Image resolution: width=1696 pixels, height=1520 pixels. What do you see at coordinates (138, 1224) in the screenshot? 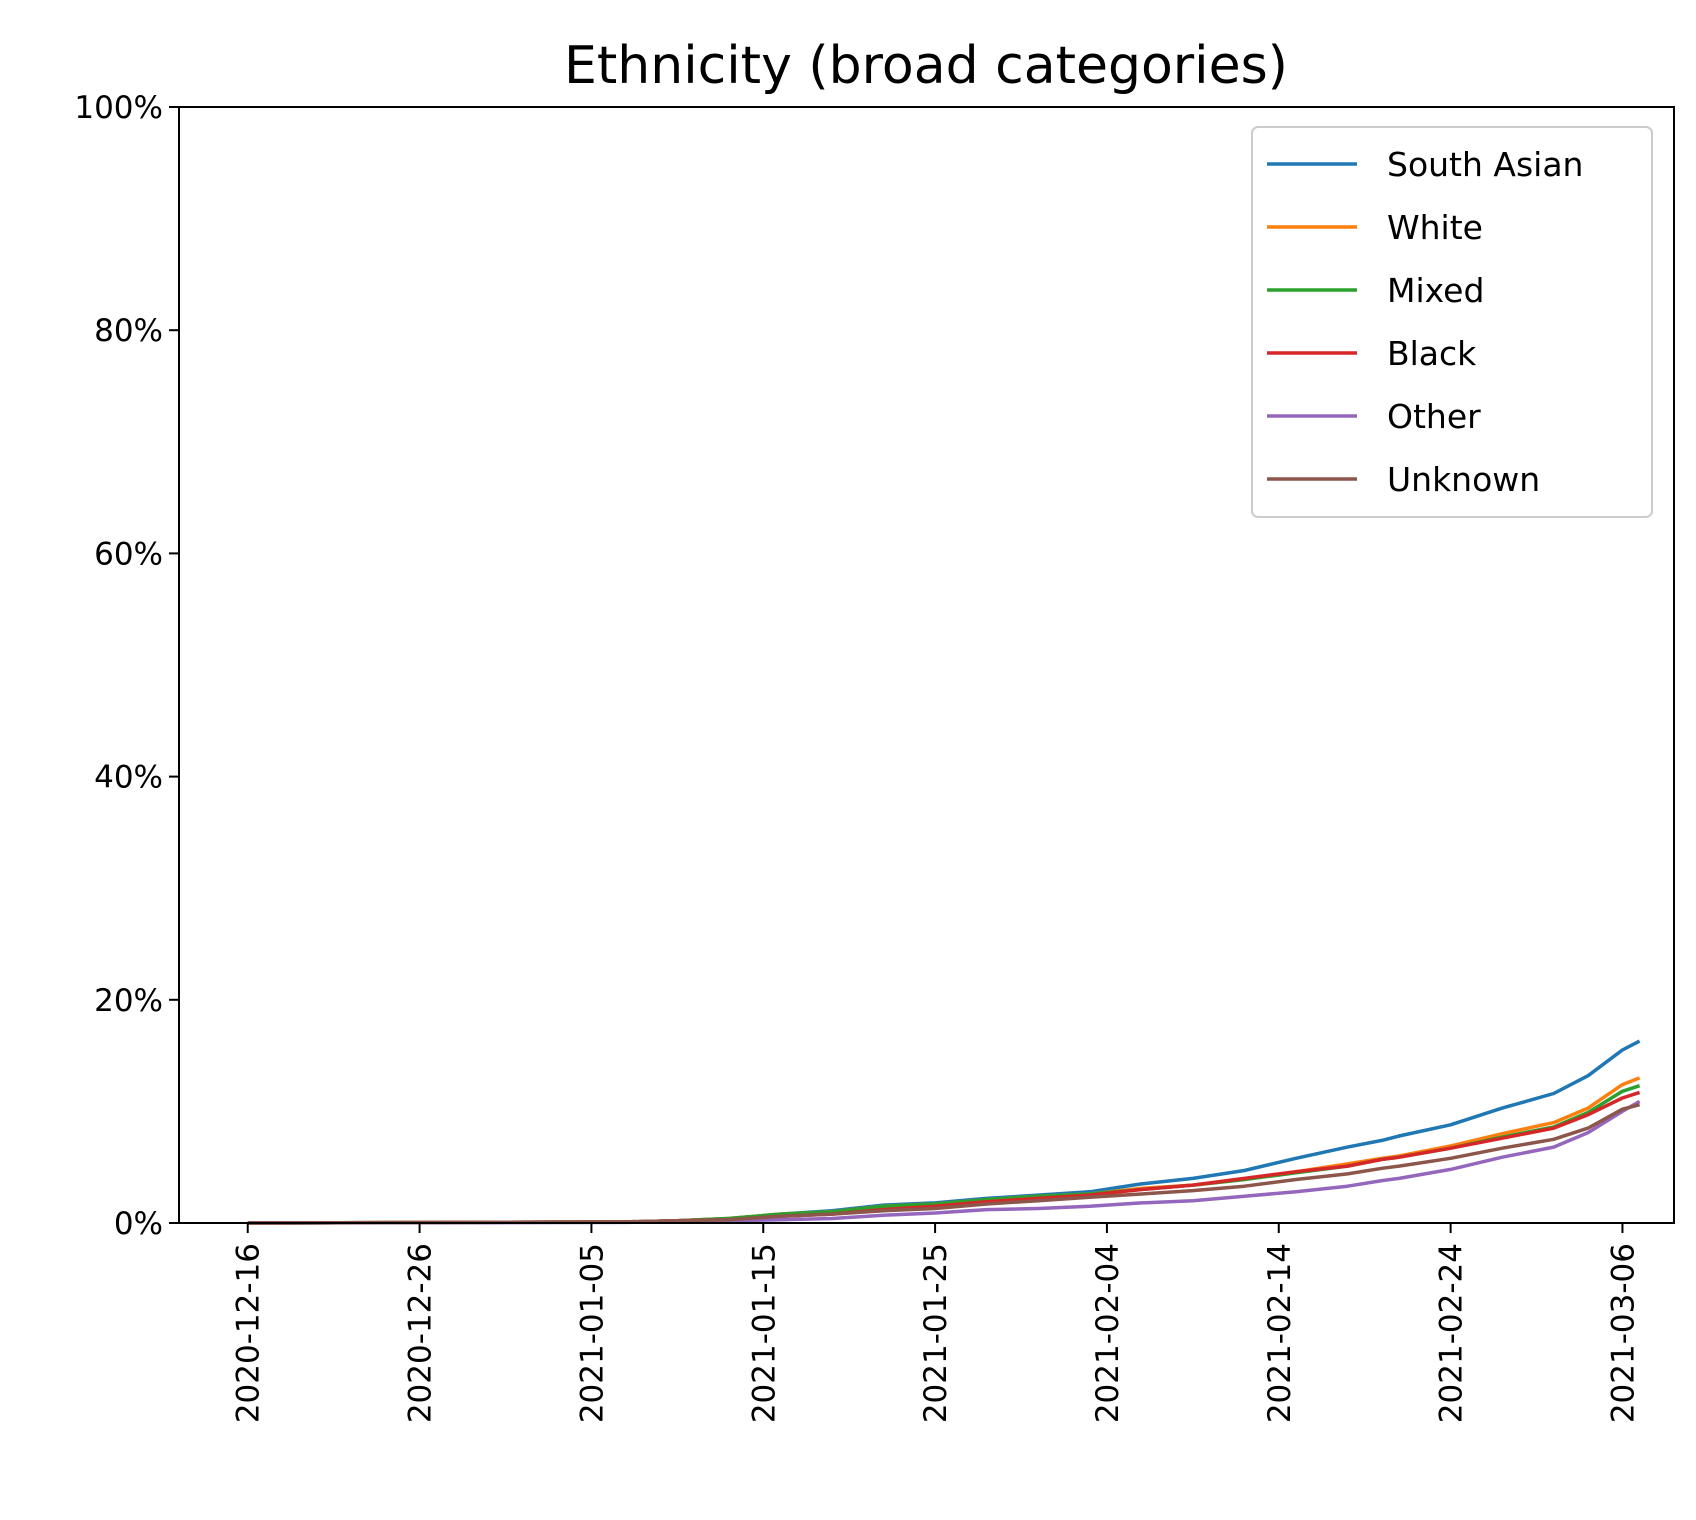
I see `y-tick-label: 0%` at bounding box center [138, 1224].